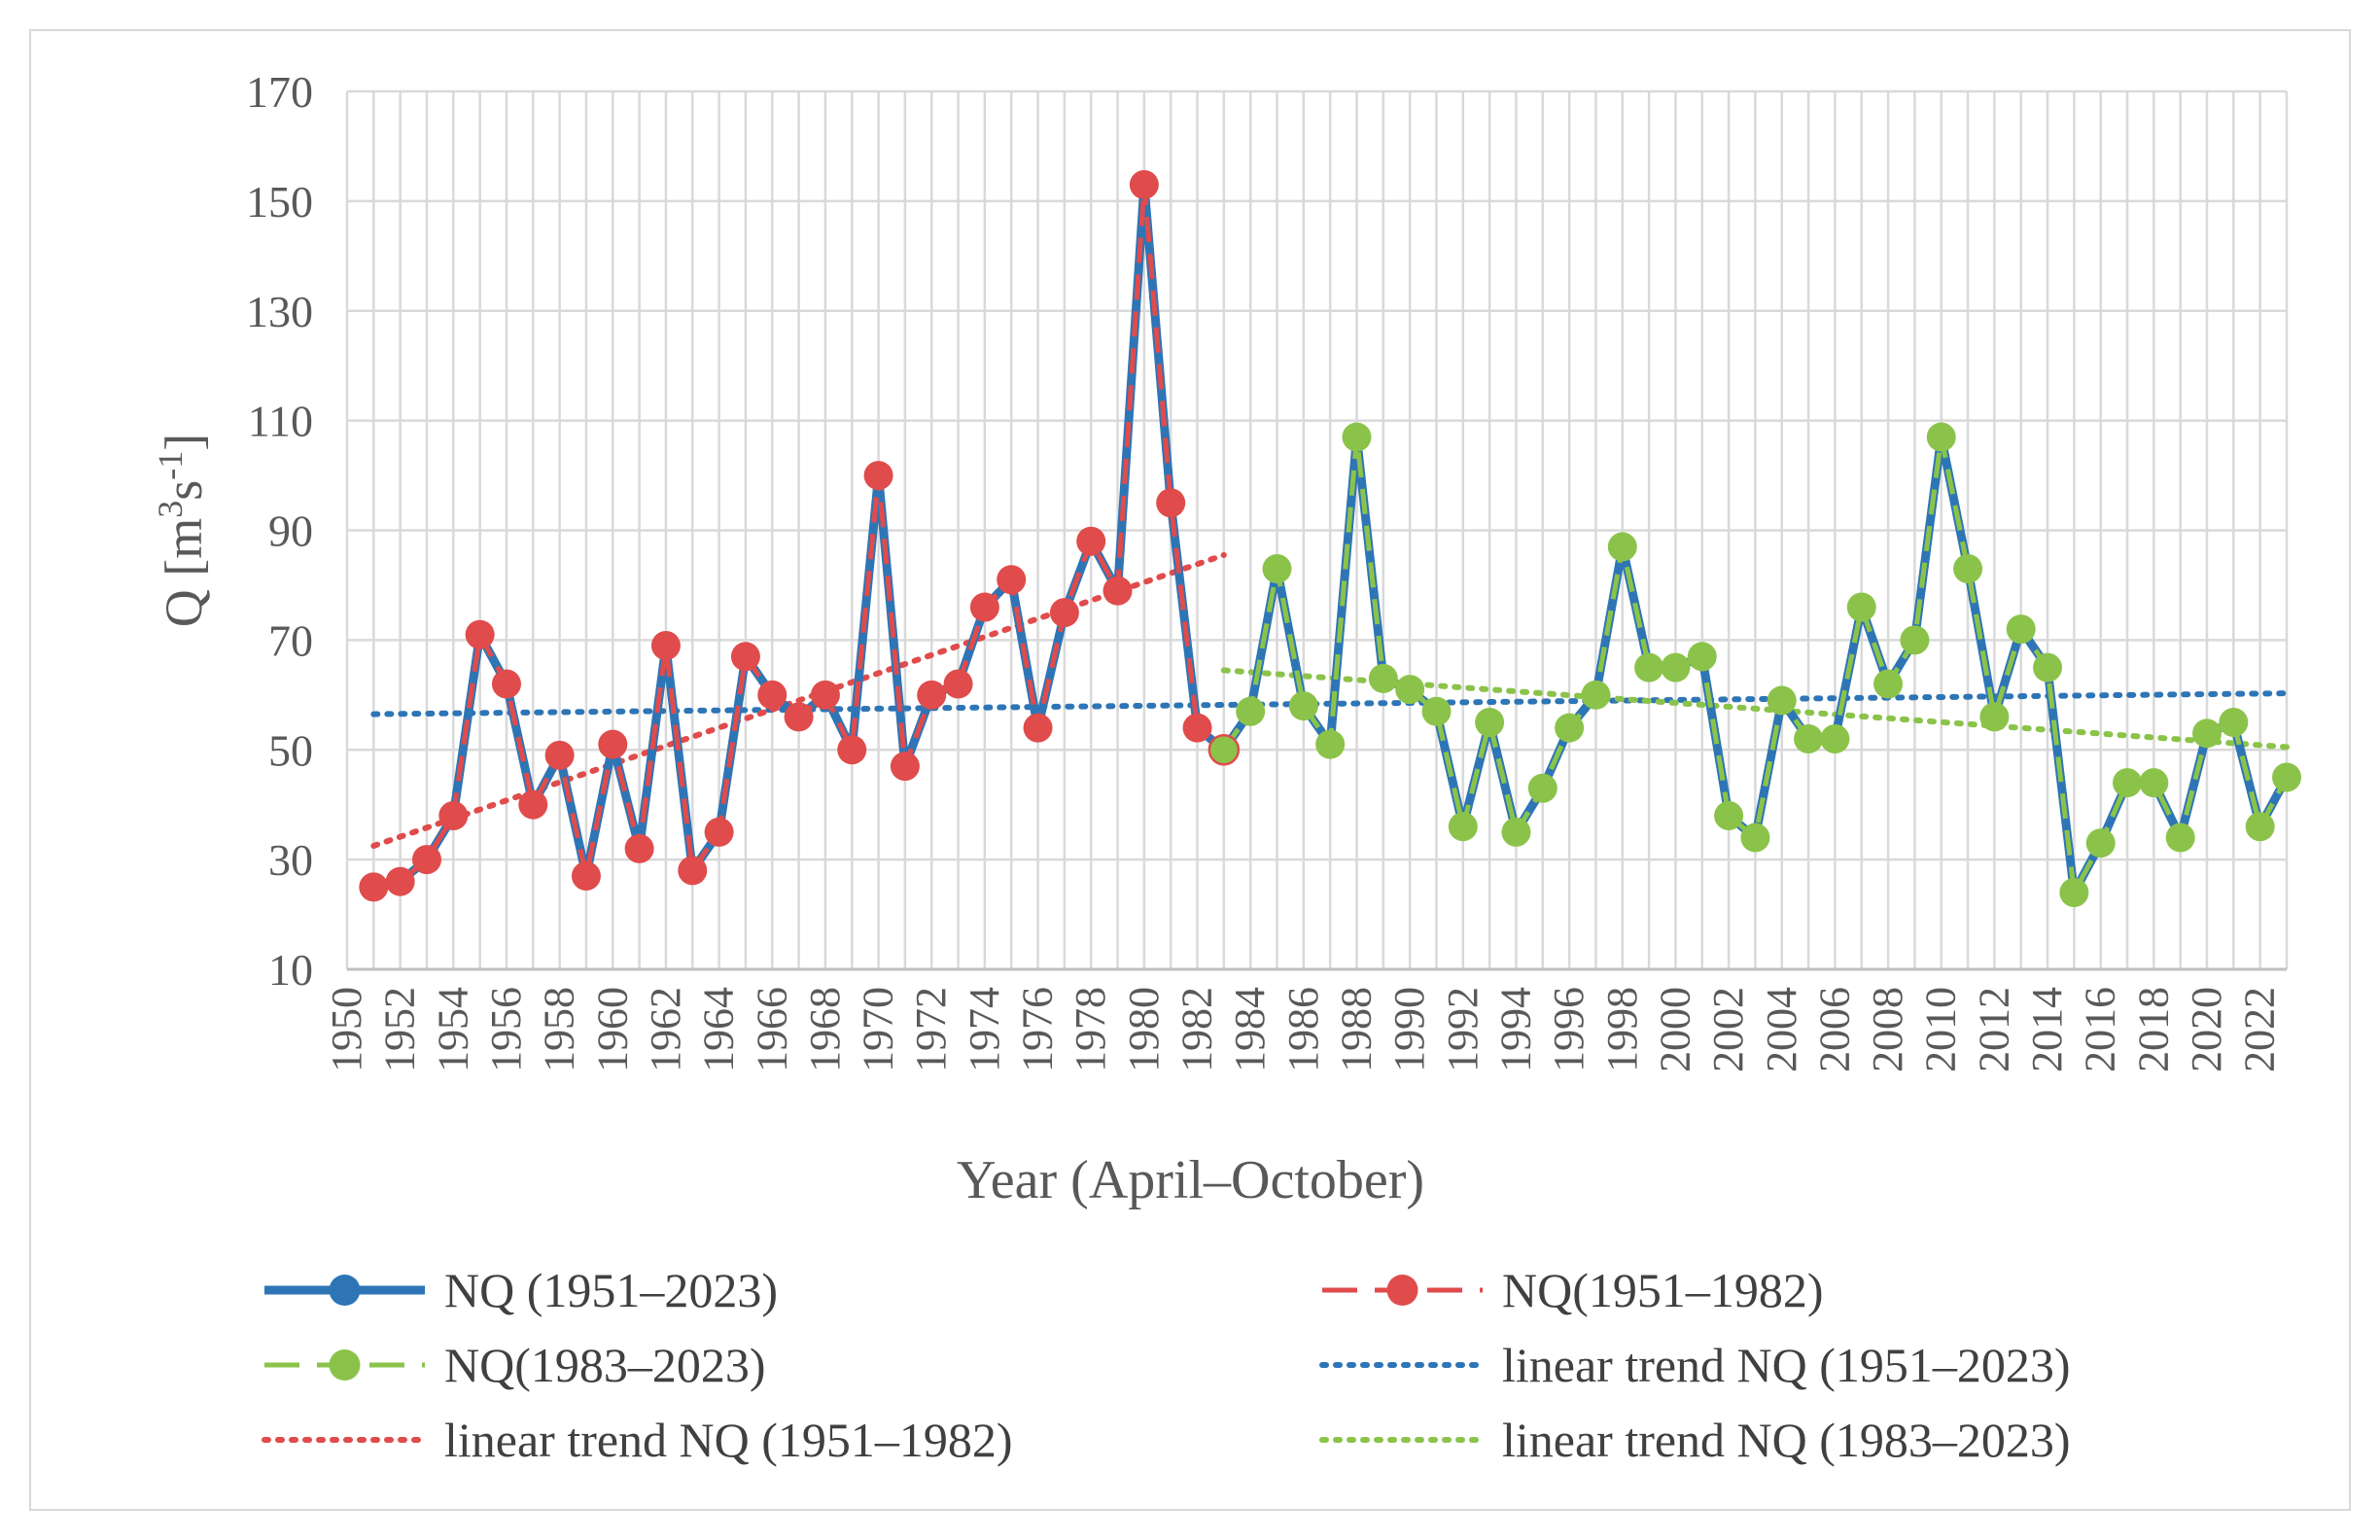 The width and height of the screenshot is (2380, 1540). Describe the element at coordinates (506, 1029) in the screenshot. I see `x-tick-label: 1956` at that location.